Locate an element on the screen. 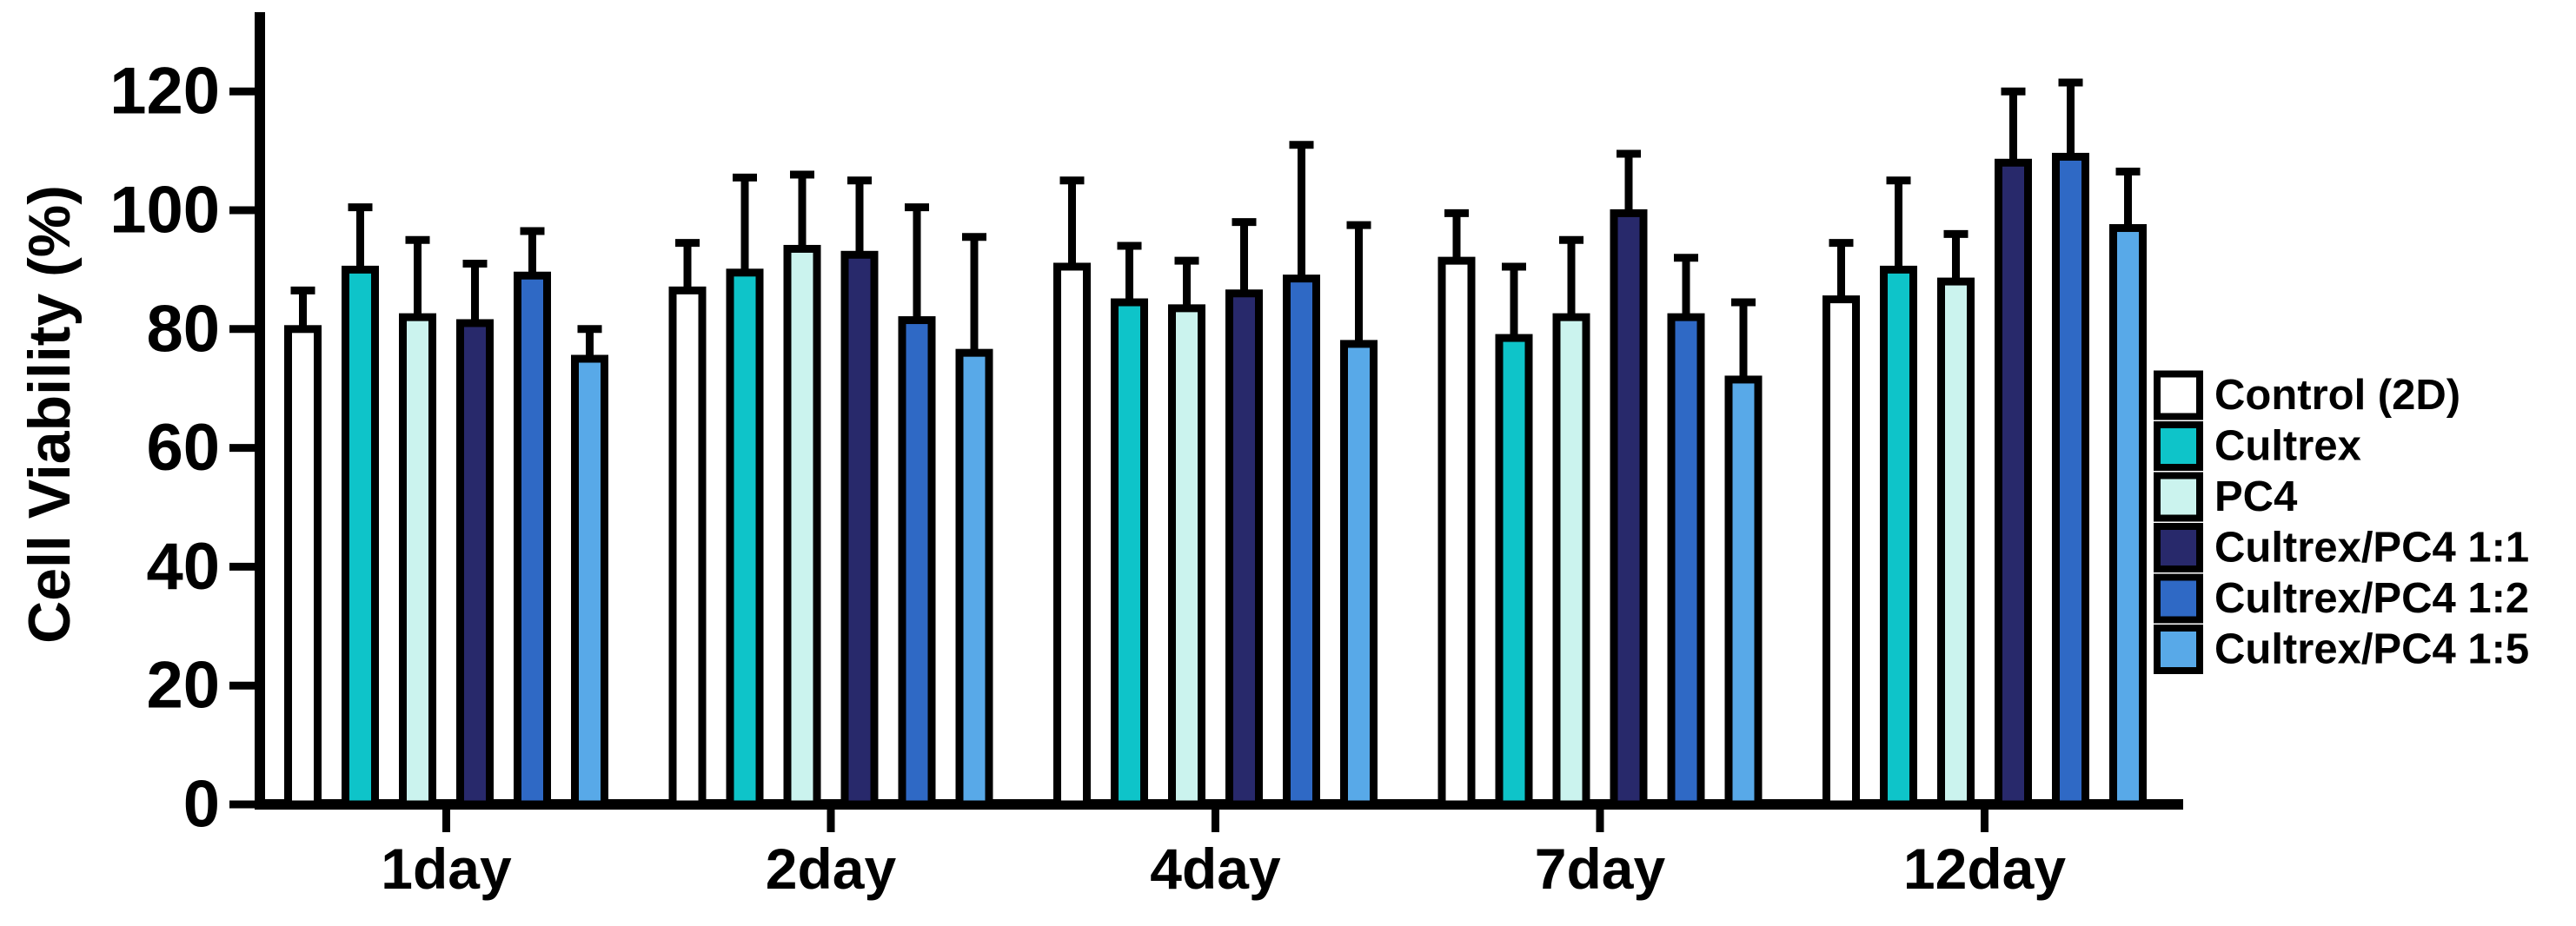  y-tick-label: 0 is located at coordinates (201, 805).